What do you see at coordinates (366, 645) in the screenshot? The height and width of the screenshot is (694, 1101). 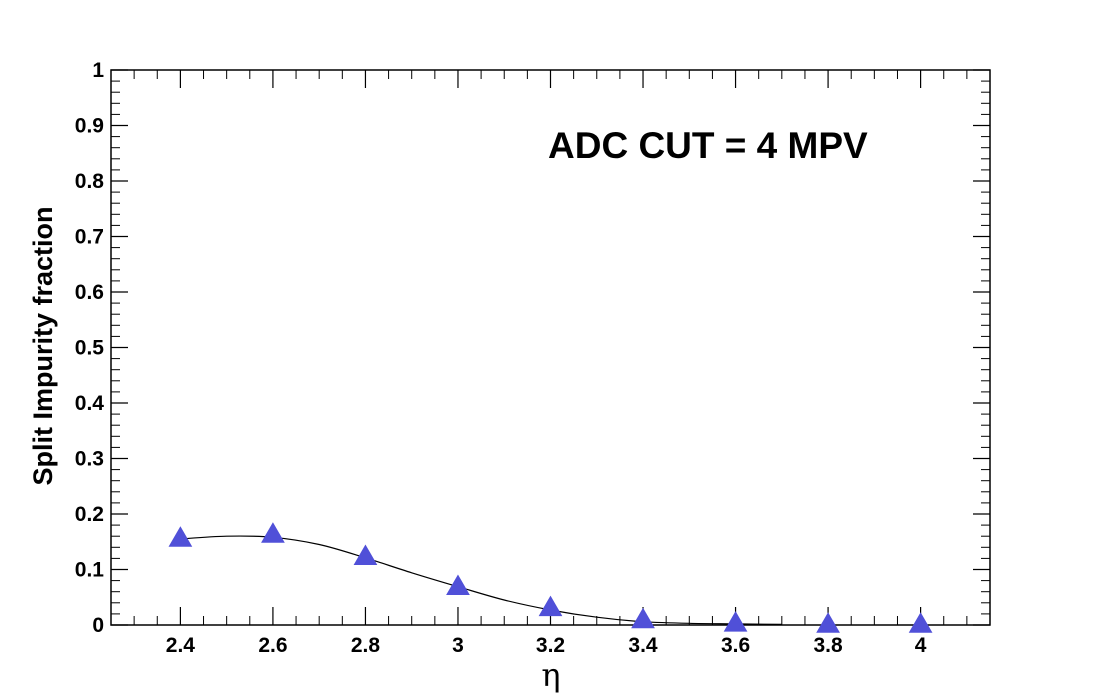 I see `x-tick-label: 2.8` at bounding box center [366, 645].